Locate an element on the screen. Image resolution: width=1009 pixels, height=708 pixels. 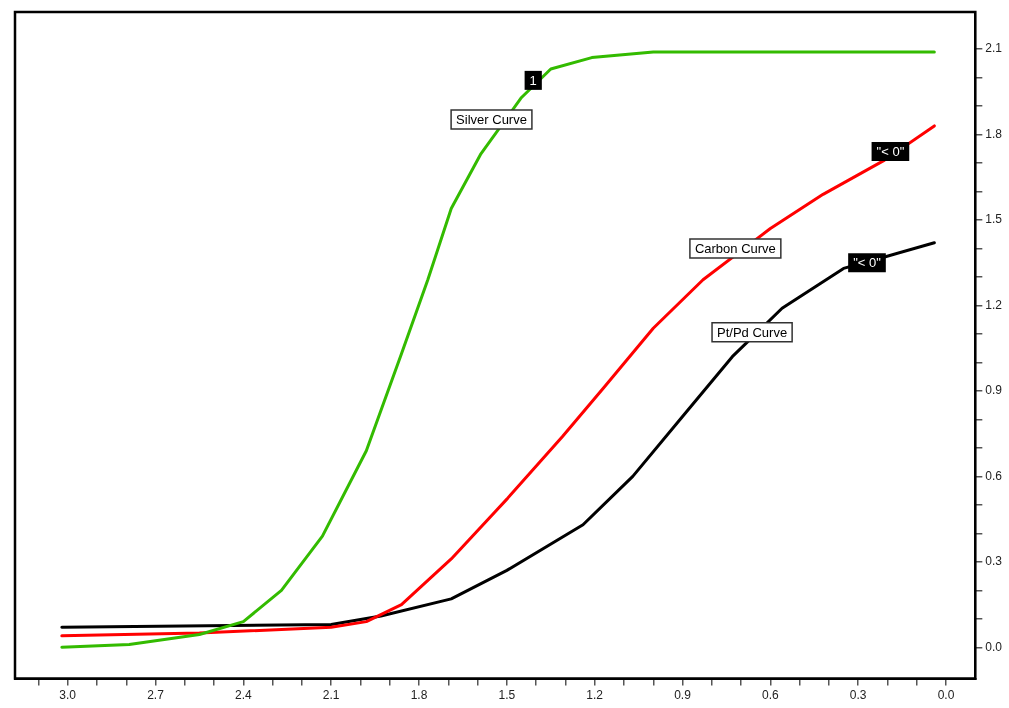
y-tick-label: 0.6 is located at coordinates (994, 475).